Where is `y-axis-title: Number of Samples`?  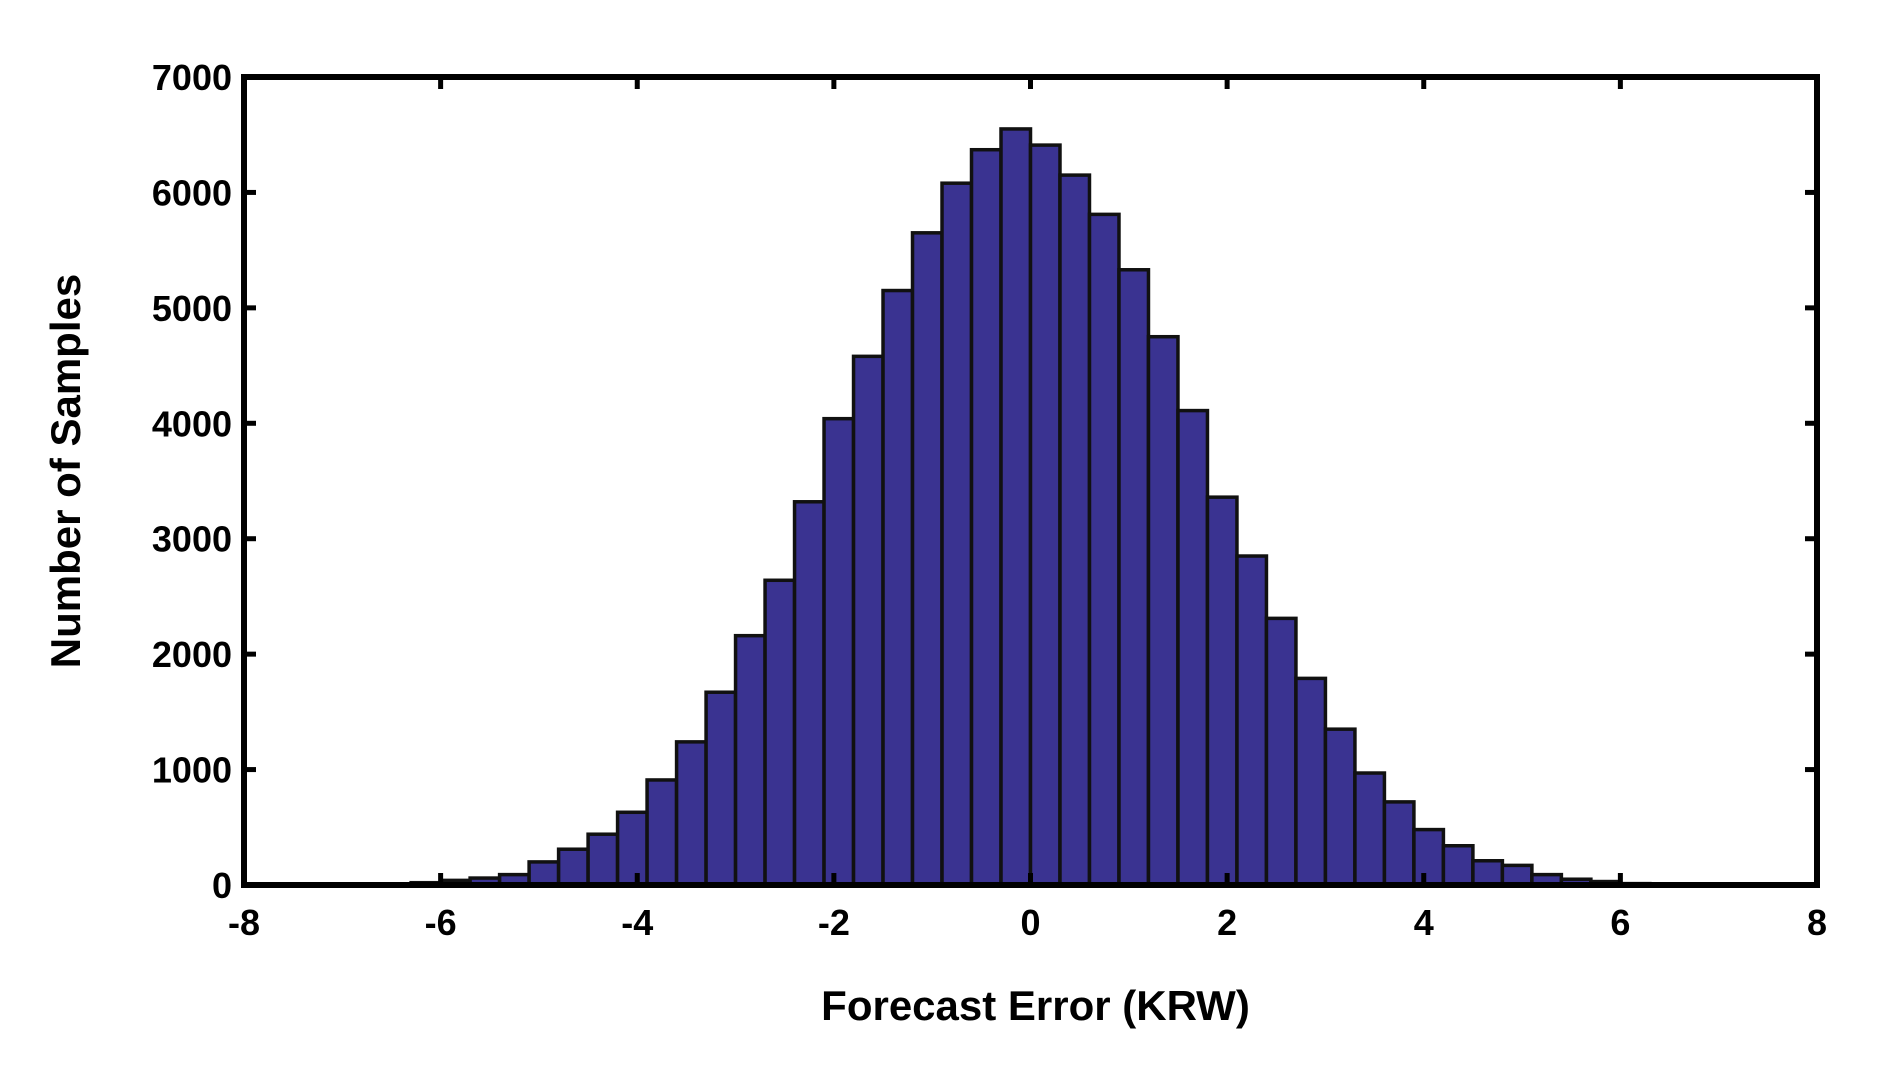
y-axis-title: Number of Samples is located at coordinates (65, 471).